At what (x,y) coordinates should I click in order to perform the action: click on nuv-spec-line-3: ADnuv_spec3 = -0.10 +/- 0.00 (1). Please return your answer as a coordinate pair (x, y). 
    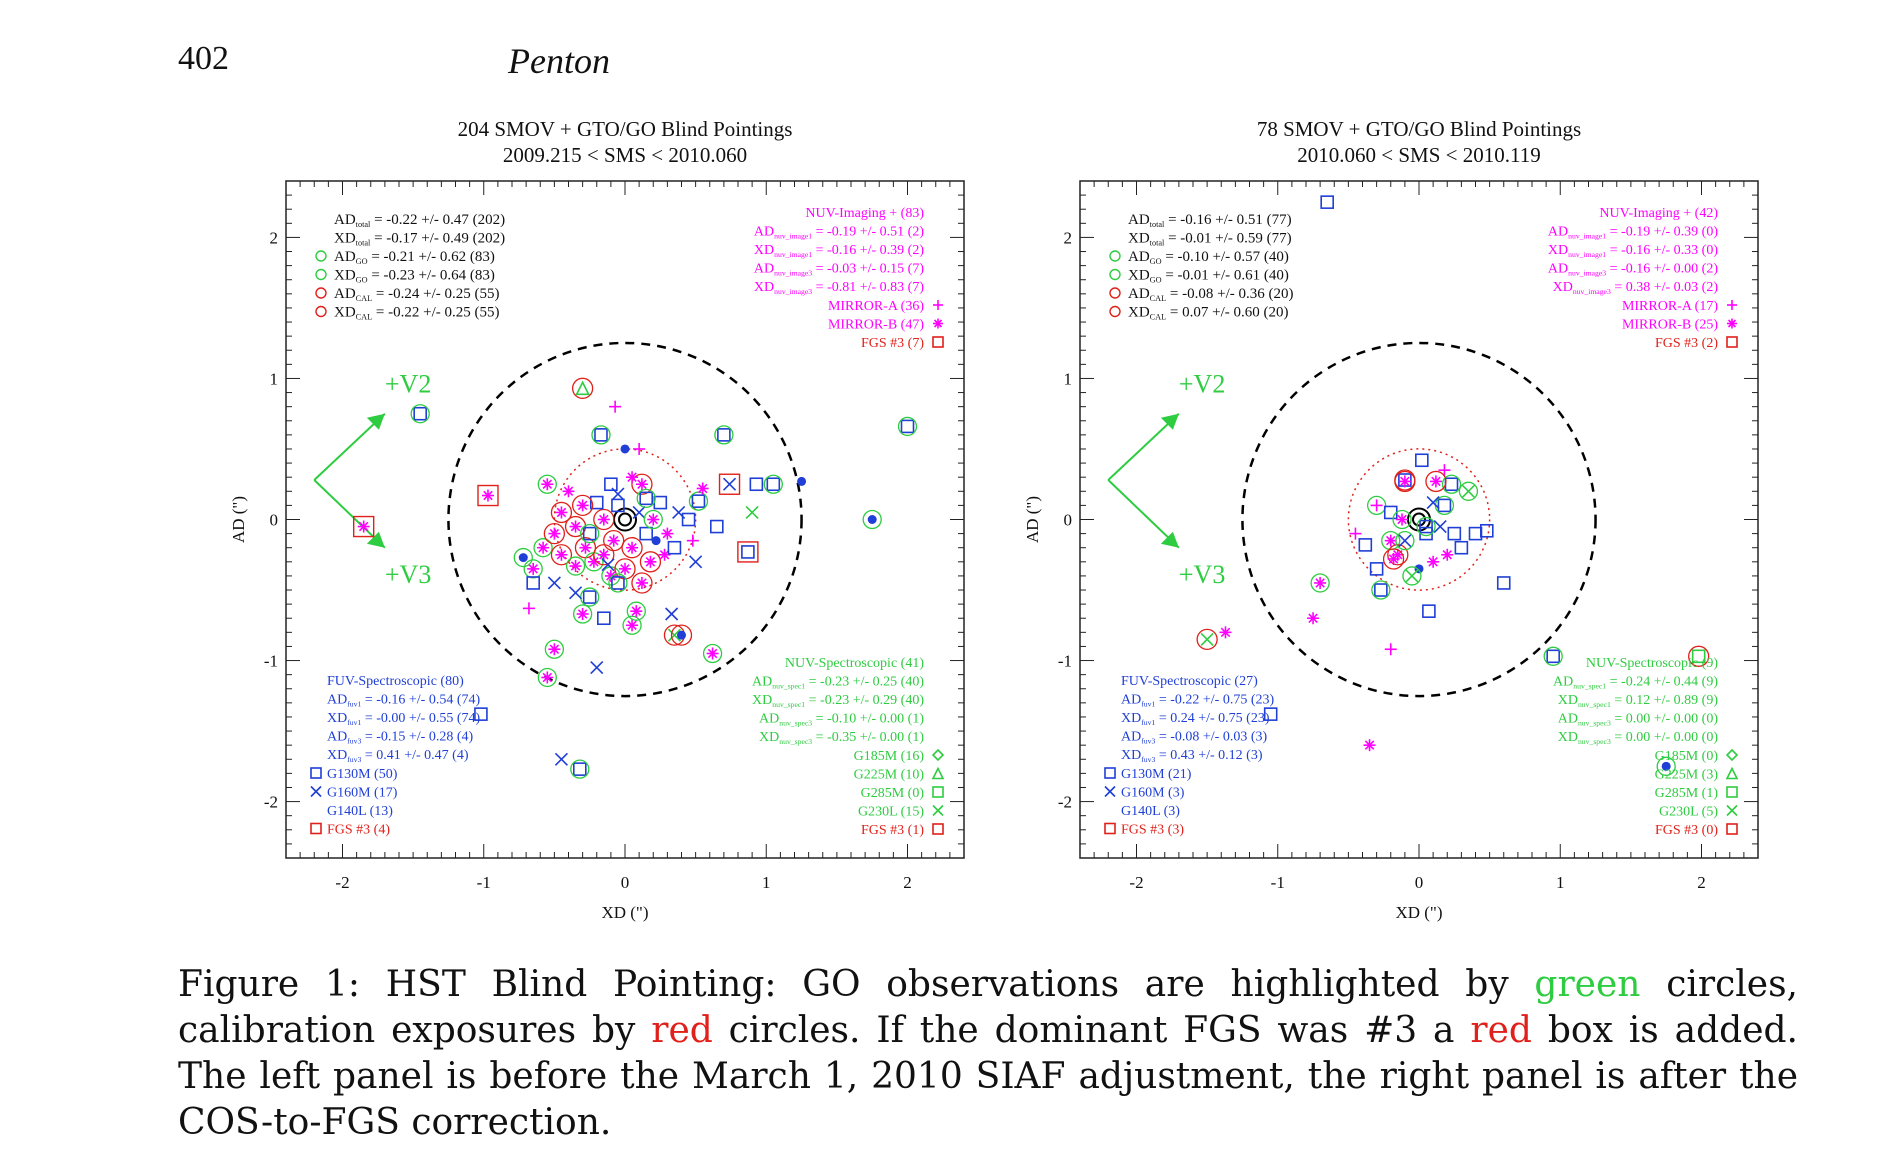
    Looking at the image, I should click on (841, 720).